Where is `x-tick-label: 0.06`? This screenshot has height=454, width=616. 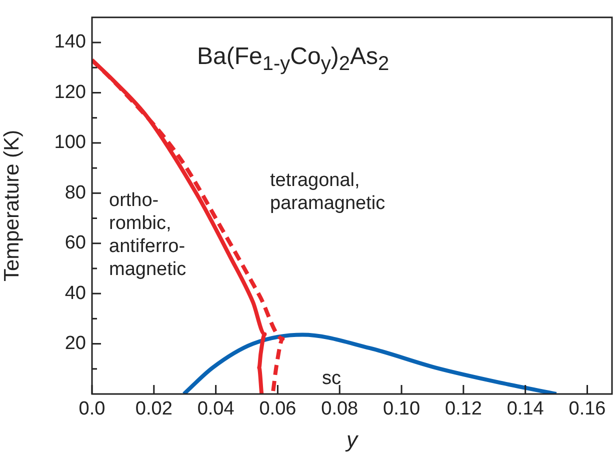
x-tick-label: 0.06 is located at coordinates (277, 409).